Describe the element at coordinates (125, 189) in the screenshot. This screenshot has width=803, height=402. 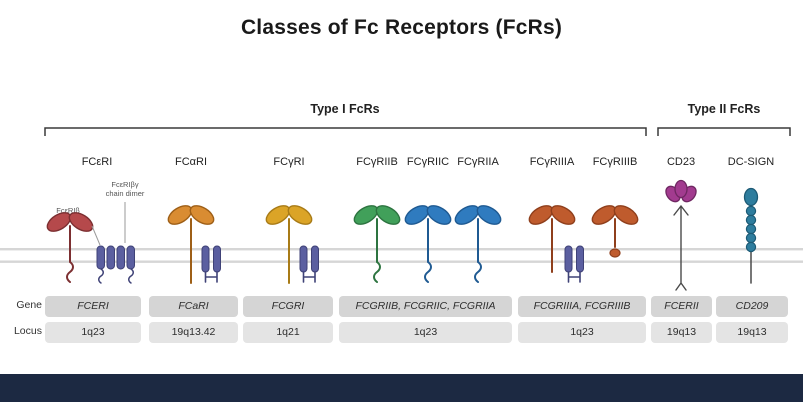
I see `annotation-beta-gamma-dimer-label: FcεRIβγ chain dimer` at that location.